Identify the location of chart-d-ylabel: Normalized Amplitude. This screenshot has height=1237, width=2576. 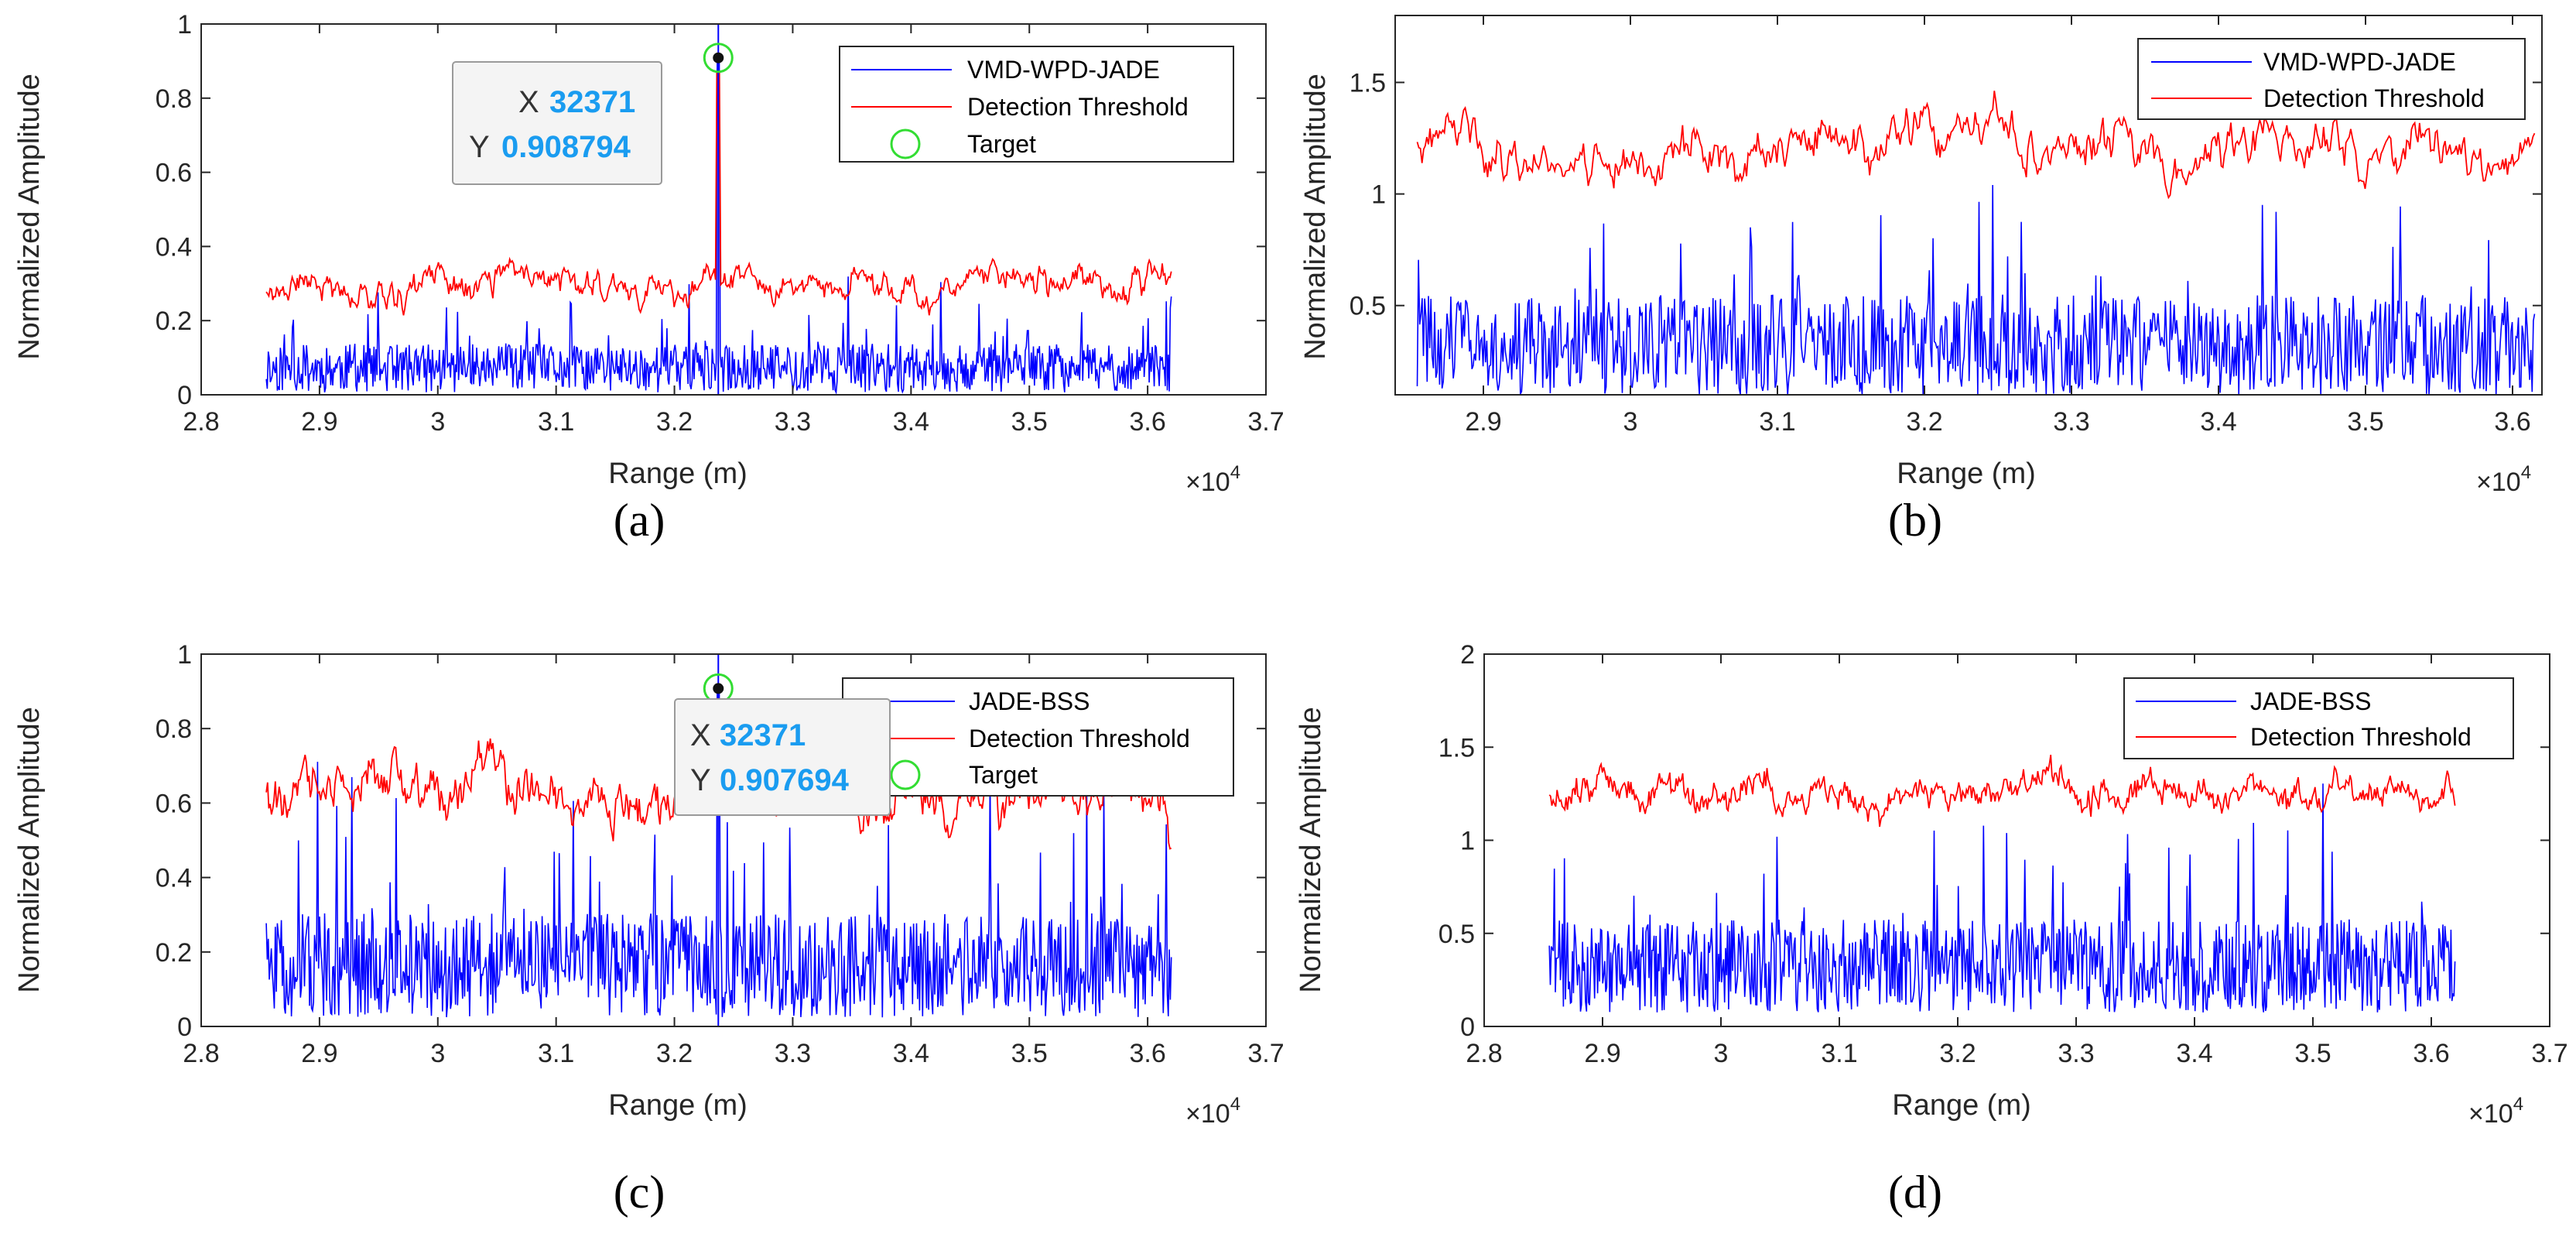
(1311, 850).